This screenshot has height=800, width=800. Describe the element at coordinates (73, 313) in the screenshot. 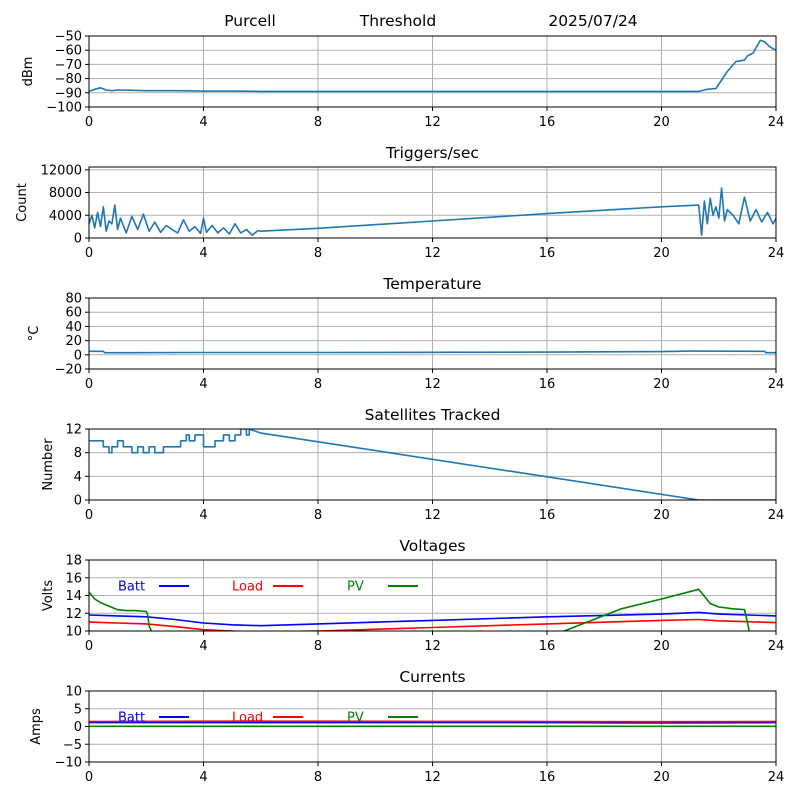

I see `y-tick-label: 60` at that location.